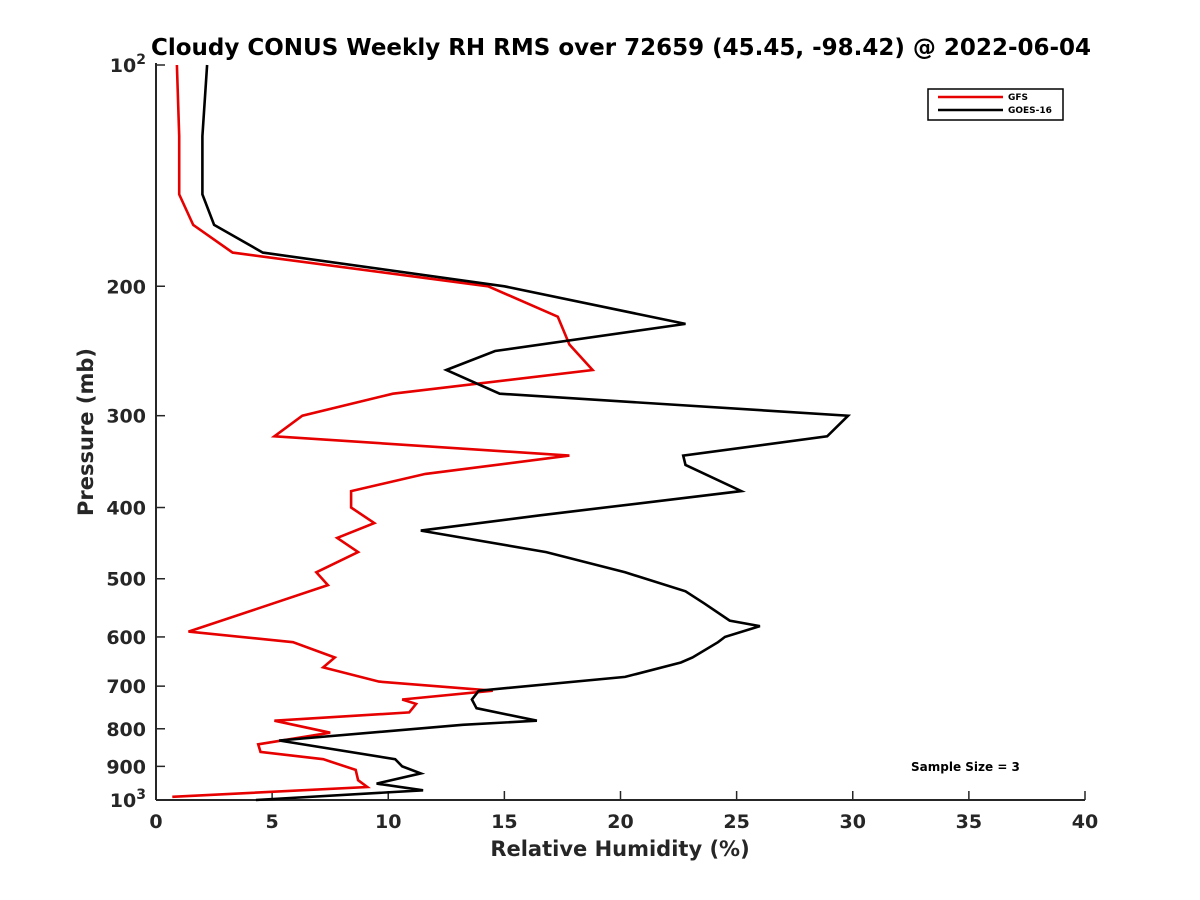 The image size is (1200, 900). Describe the element at coordinates (619, 849) in the screenshot. I see `x-axis-label: Relative Humidity (%)` at that location.